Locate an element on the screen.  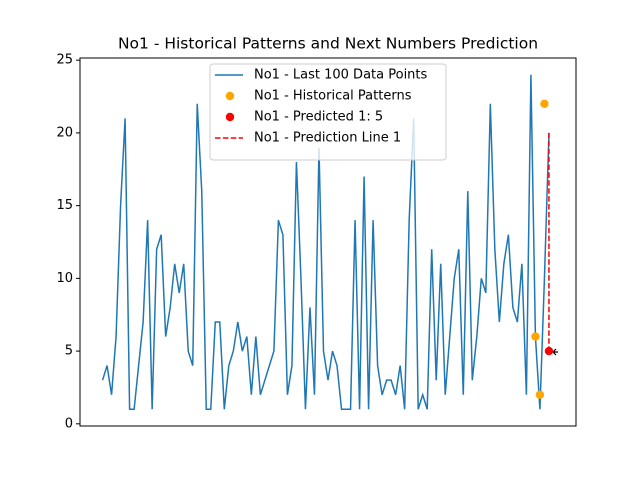
y-tick-label: 0 is located at coordinates (69, 423).